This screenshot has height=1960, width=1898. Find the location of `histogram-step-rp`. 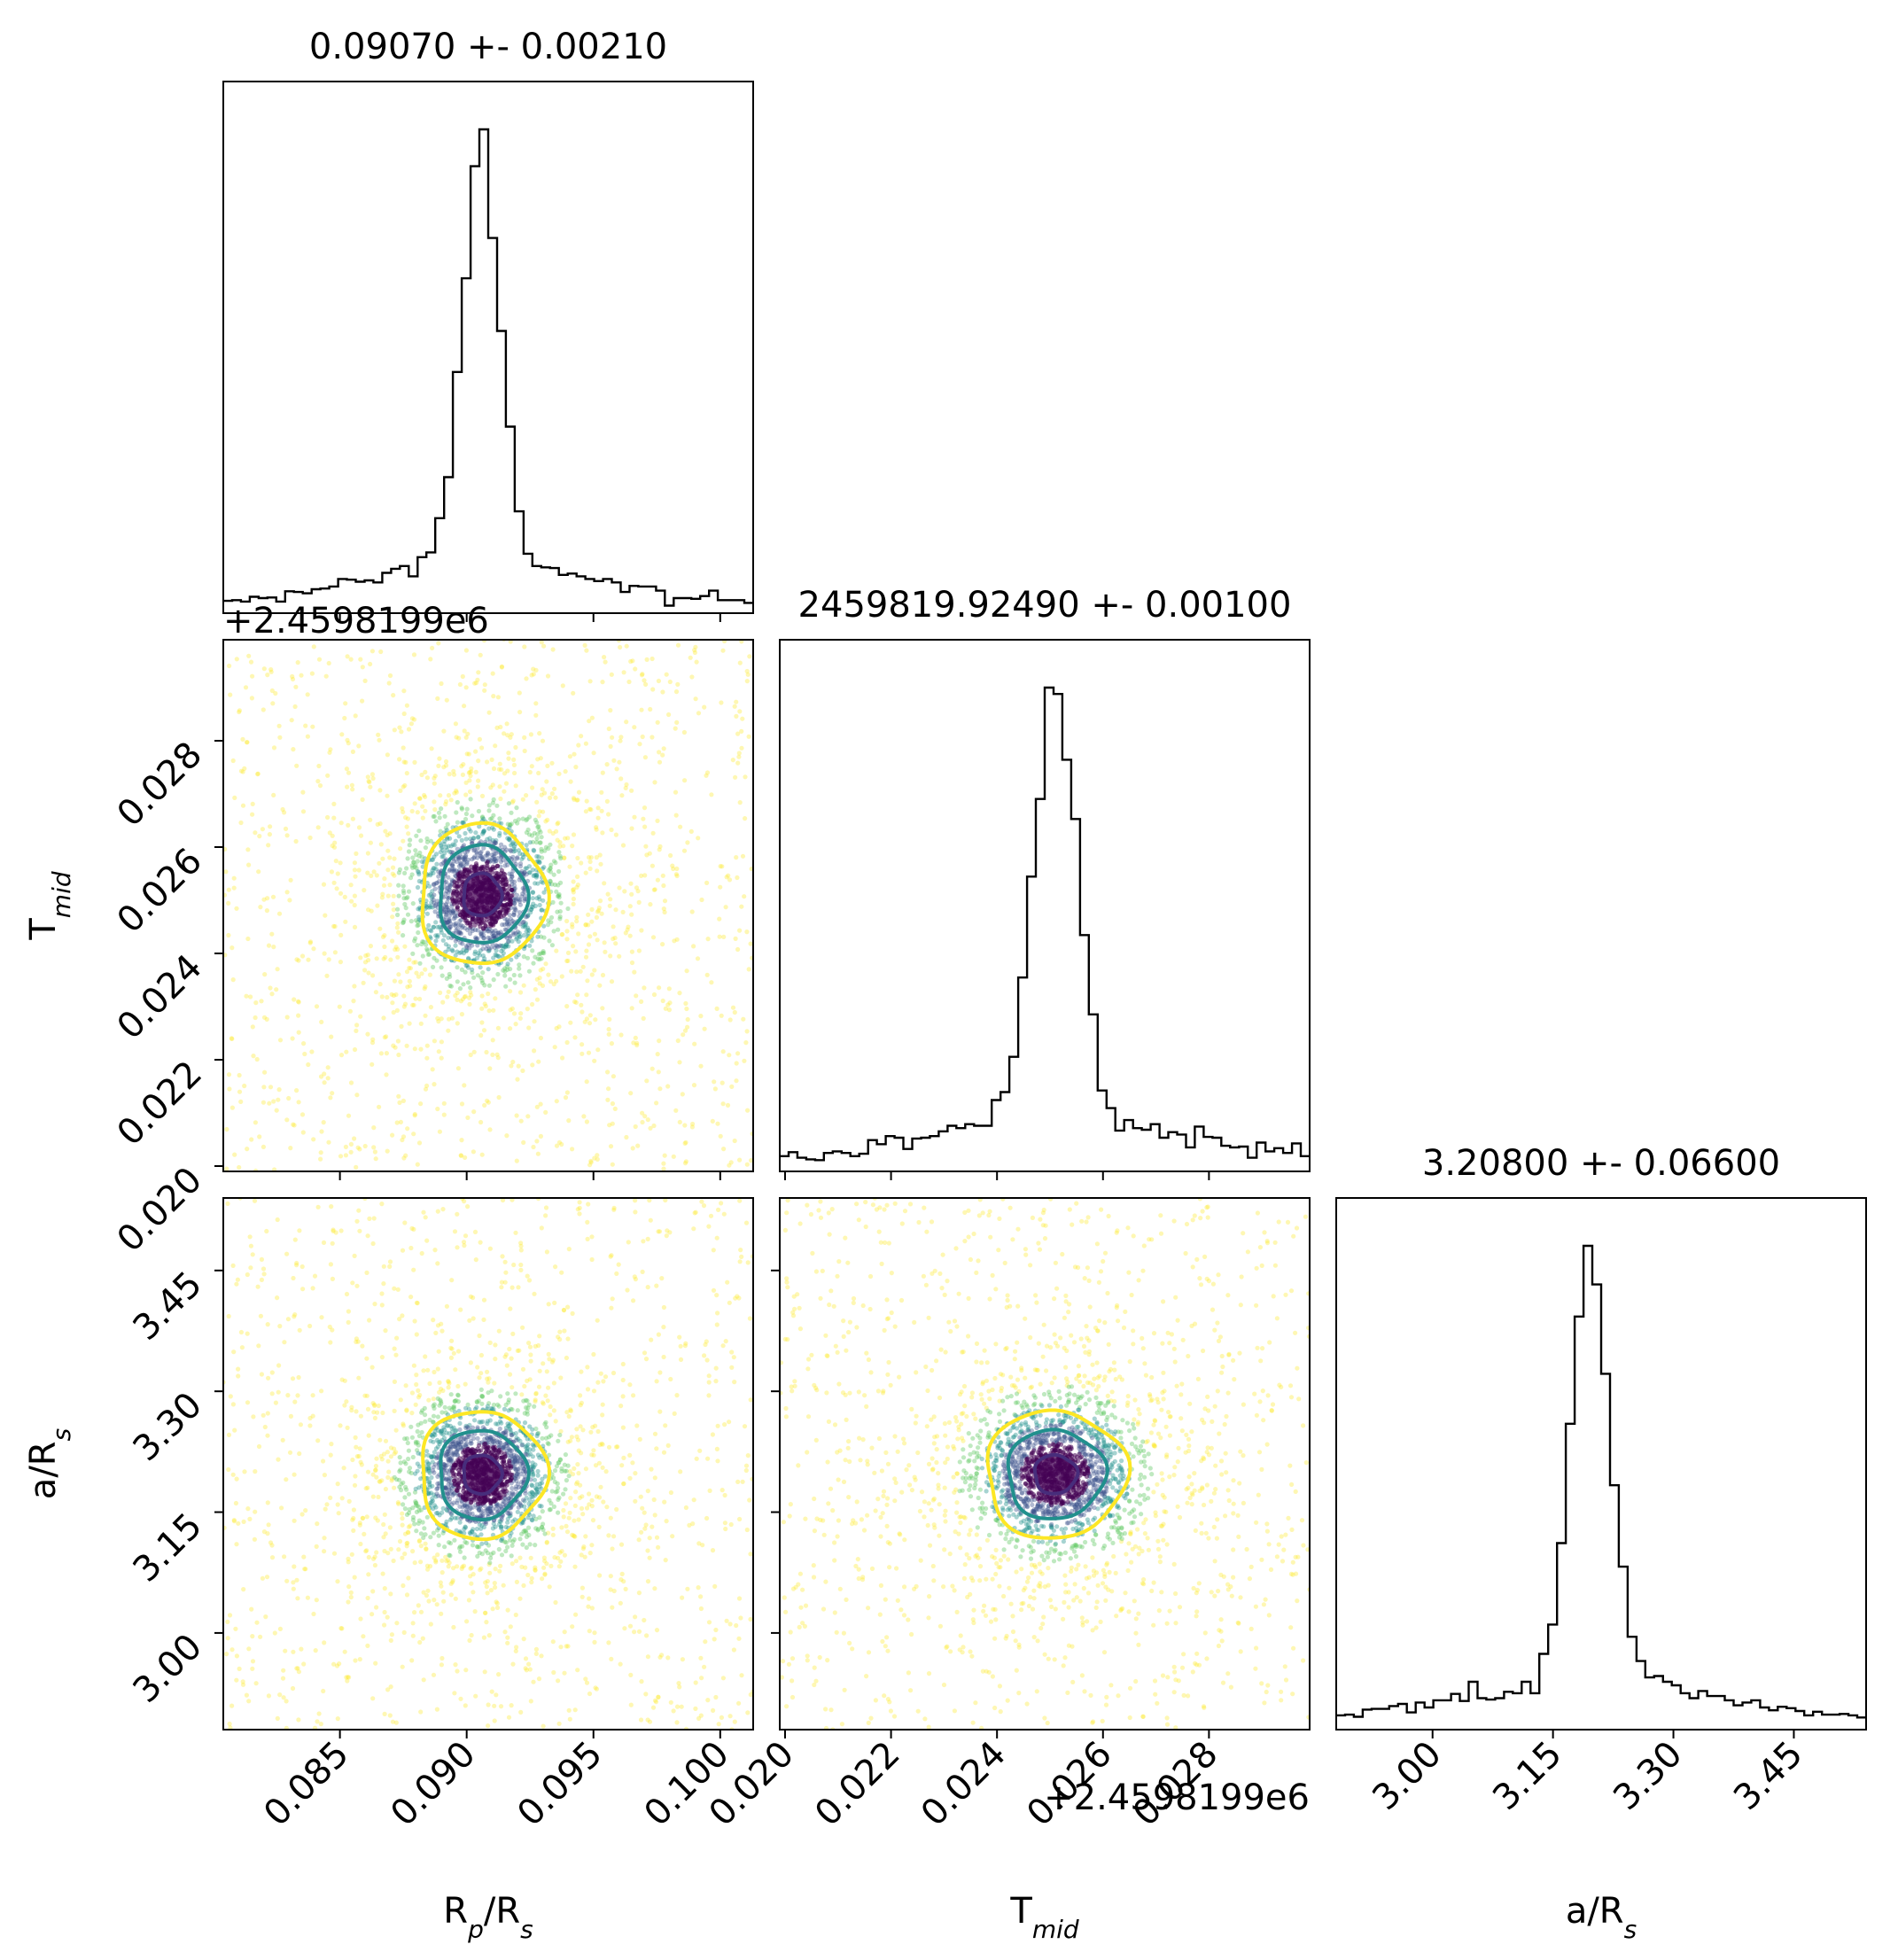

histogram-step-rp is located at coordinates (488, 367).